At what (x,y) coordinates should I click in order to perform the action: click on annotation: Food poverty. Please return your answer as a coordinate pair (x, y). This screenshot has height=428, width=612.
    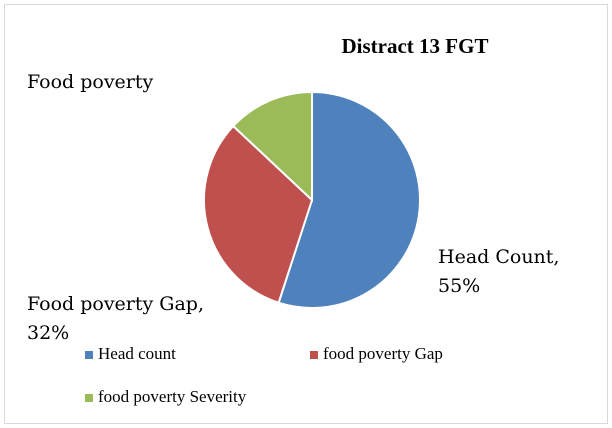
    Looking at the image, I should click on (90, 82).